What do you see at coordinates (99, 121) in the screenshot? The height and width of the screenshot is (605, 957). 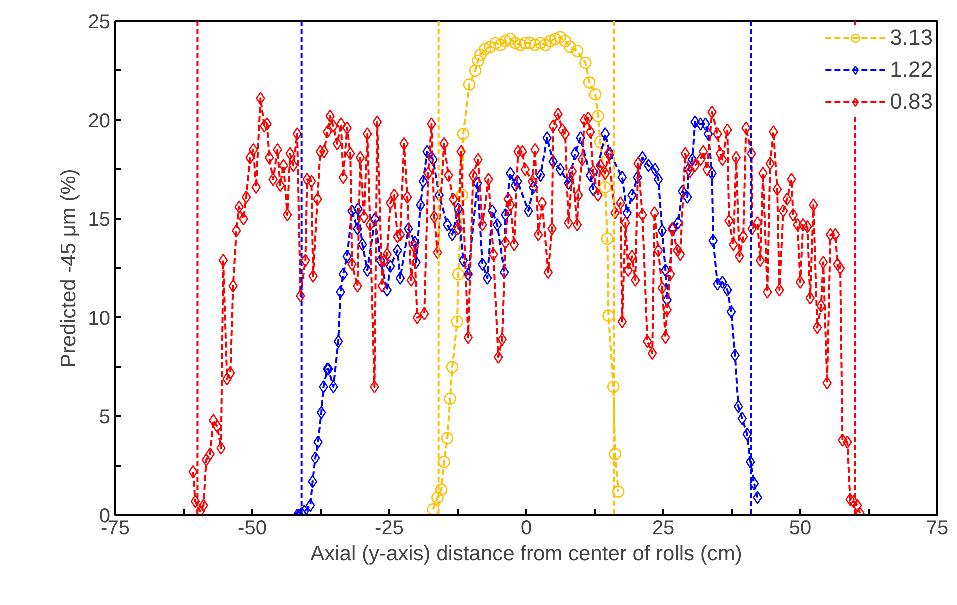 I see `y-tick-label: 20` at bounding box center [99, 121].